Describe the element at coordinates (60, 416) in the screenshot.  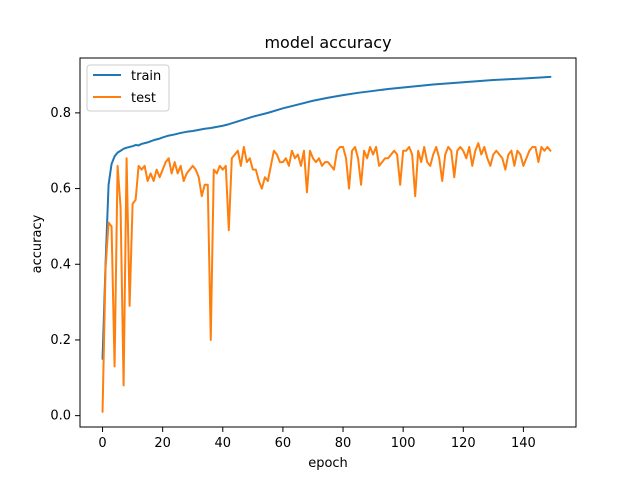
I see `y-tick-label: 0.0` at that location.